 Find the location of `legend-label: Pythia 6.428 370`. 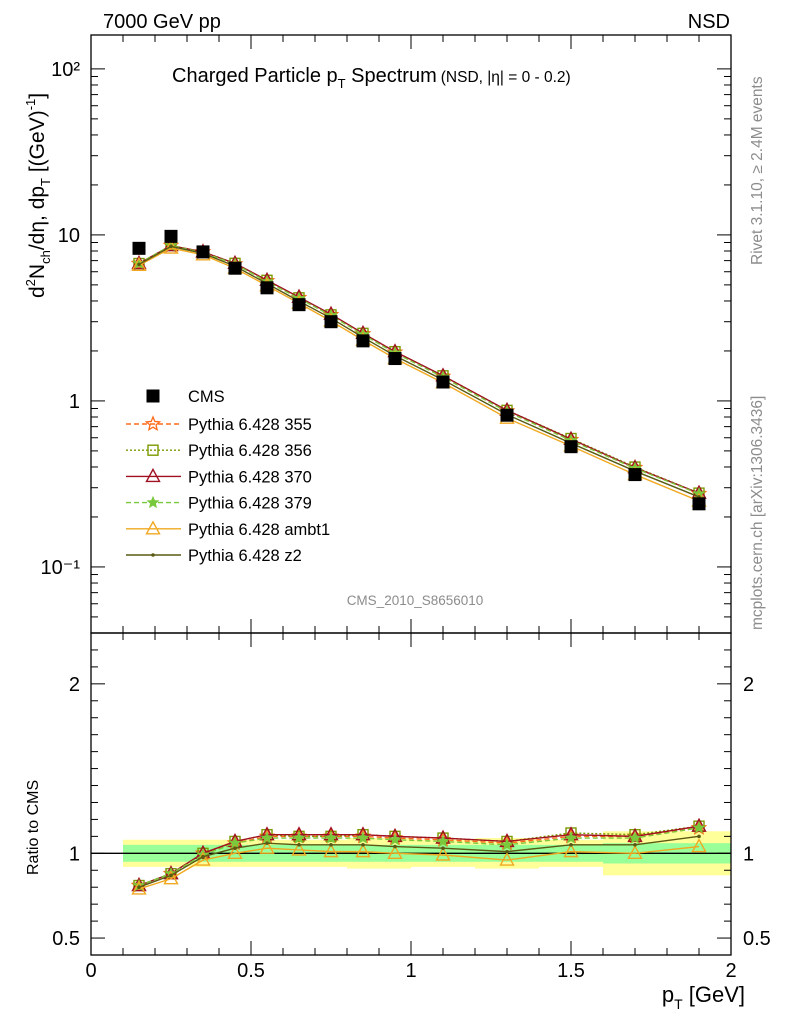

legend-label: Pythia 6.428 370 is located at coordinates (250, 477).